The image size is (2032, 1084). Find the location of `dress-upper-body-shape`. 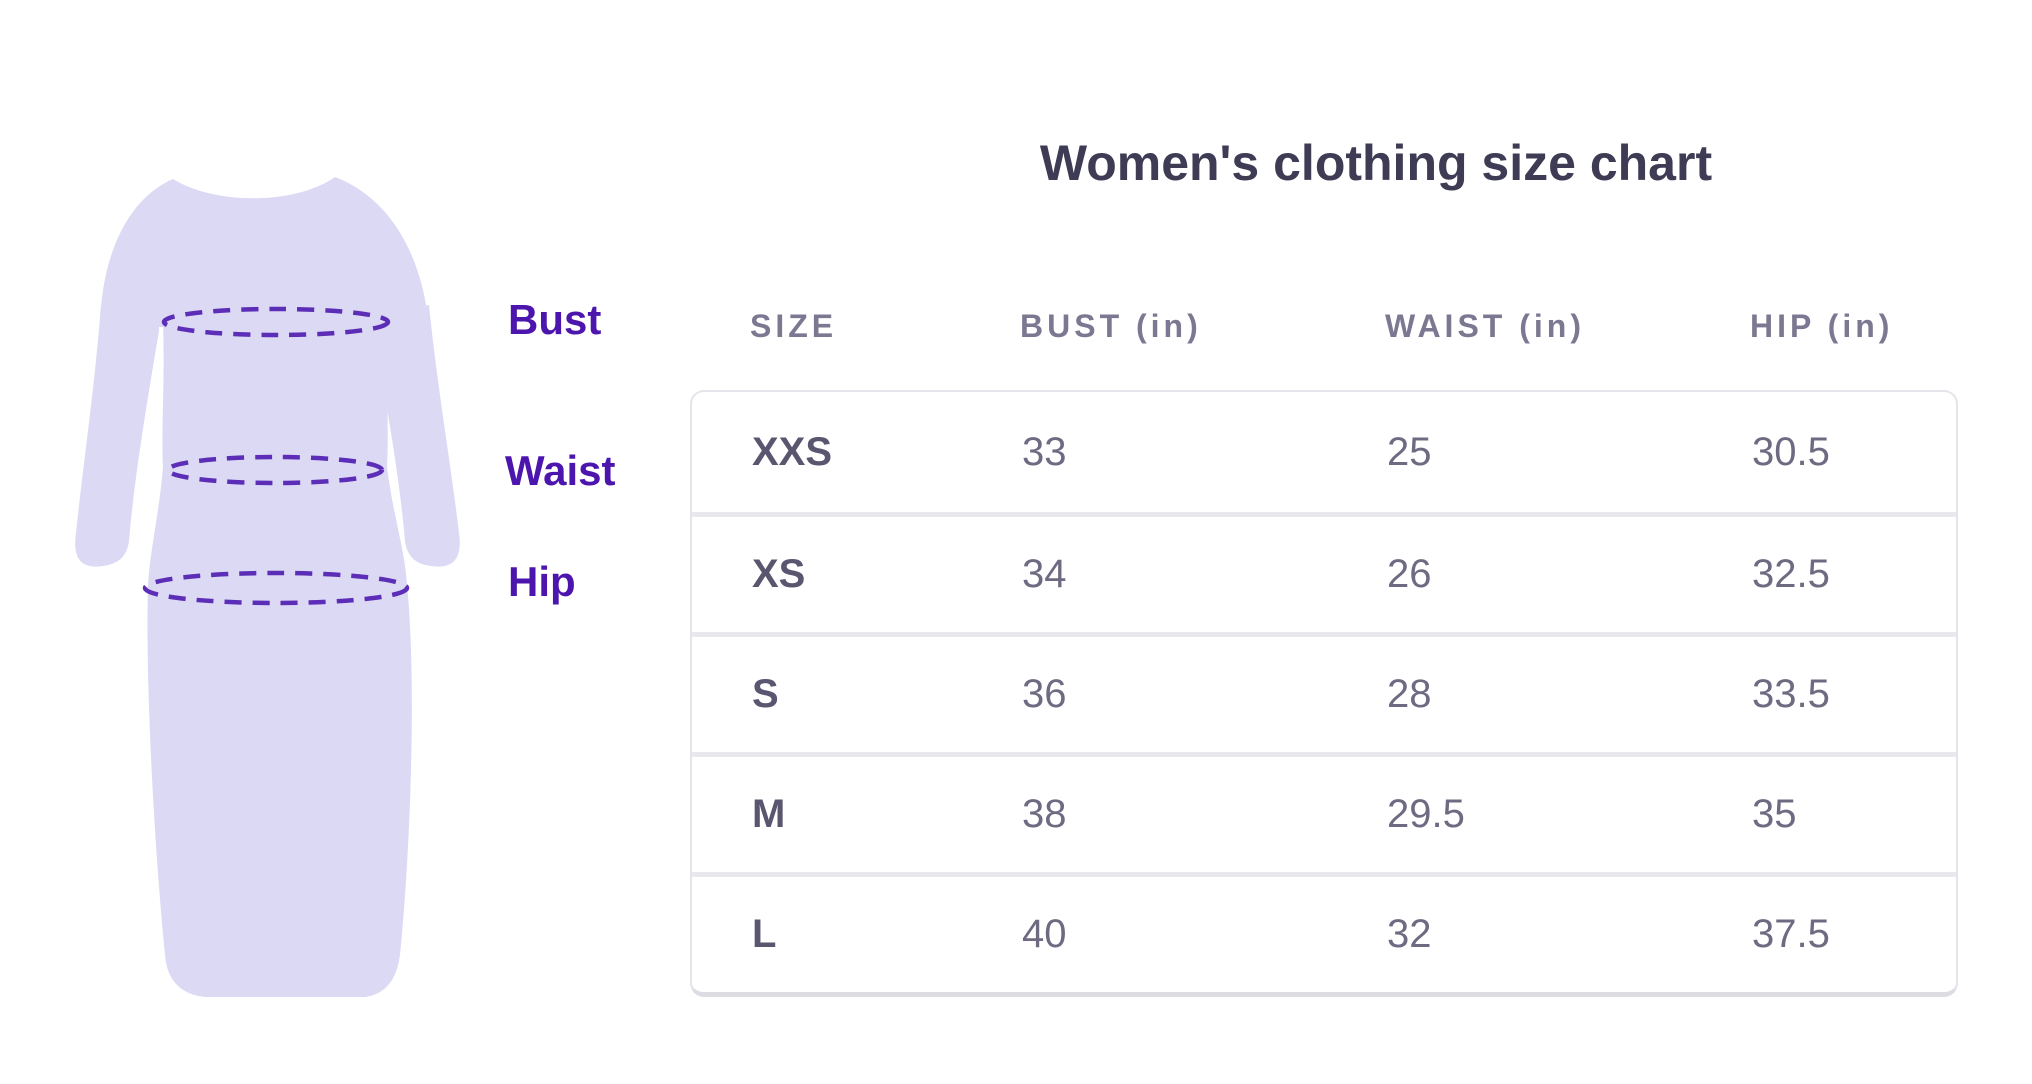

dress-upper-body-shape is located at coordinates (264, 252).